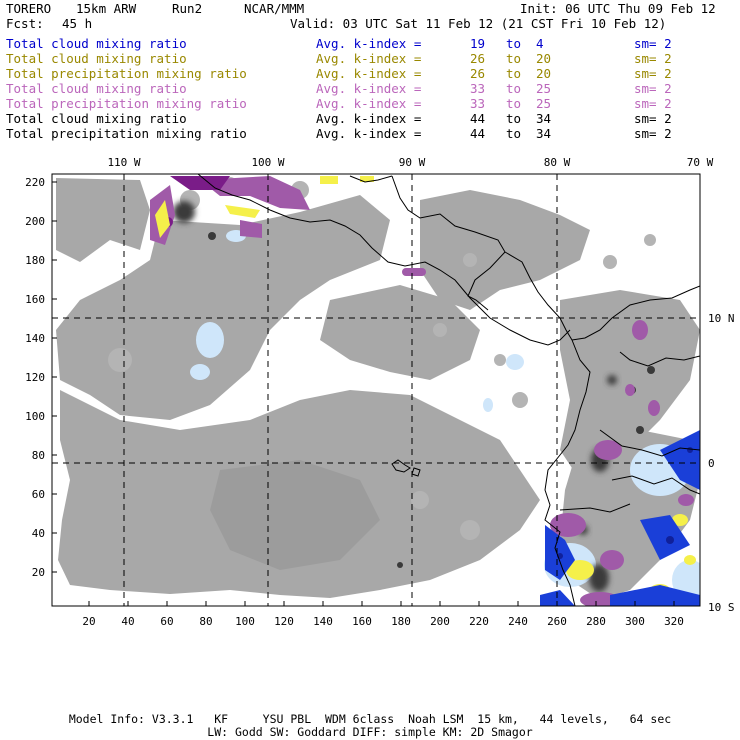 The width and height of the screenshot is (740, 740). Describe the element at coordinates (166, 621) in the screenshot. I see `x-tick-label: 60` at that location.